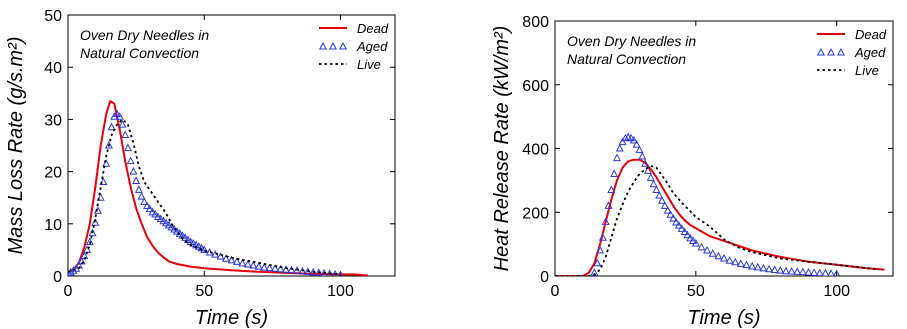 The width and height of the screenshot is (907, 329). What do you see at coordinates (53, 16) in the screenshot?
I see `y-tick-label: 50` at bounding box center [53, 16].